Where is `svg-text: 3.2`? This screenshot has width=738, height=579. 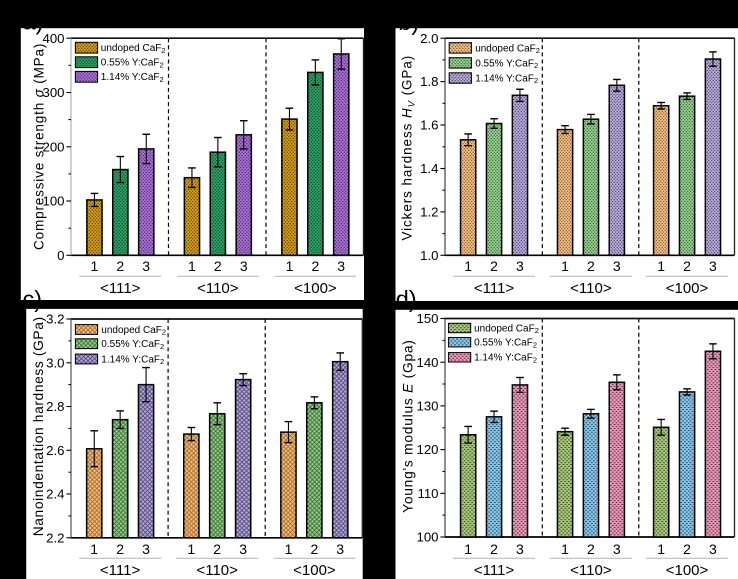
svg-text: 3.2 is located at coordinates (55, 319).